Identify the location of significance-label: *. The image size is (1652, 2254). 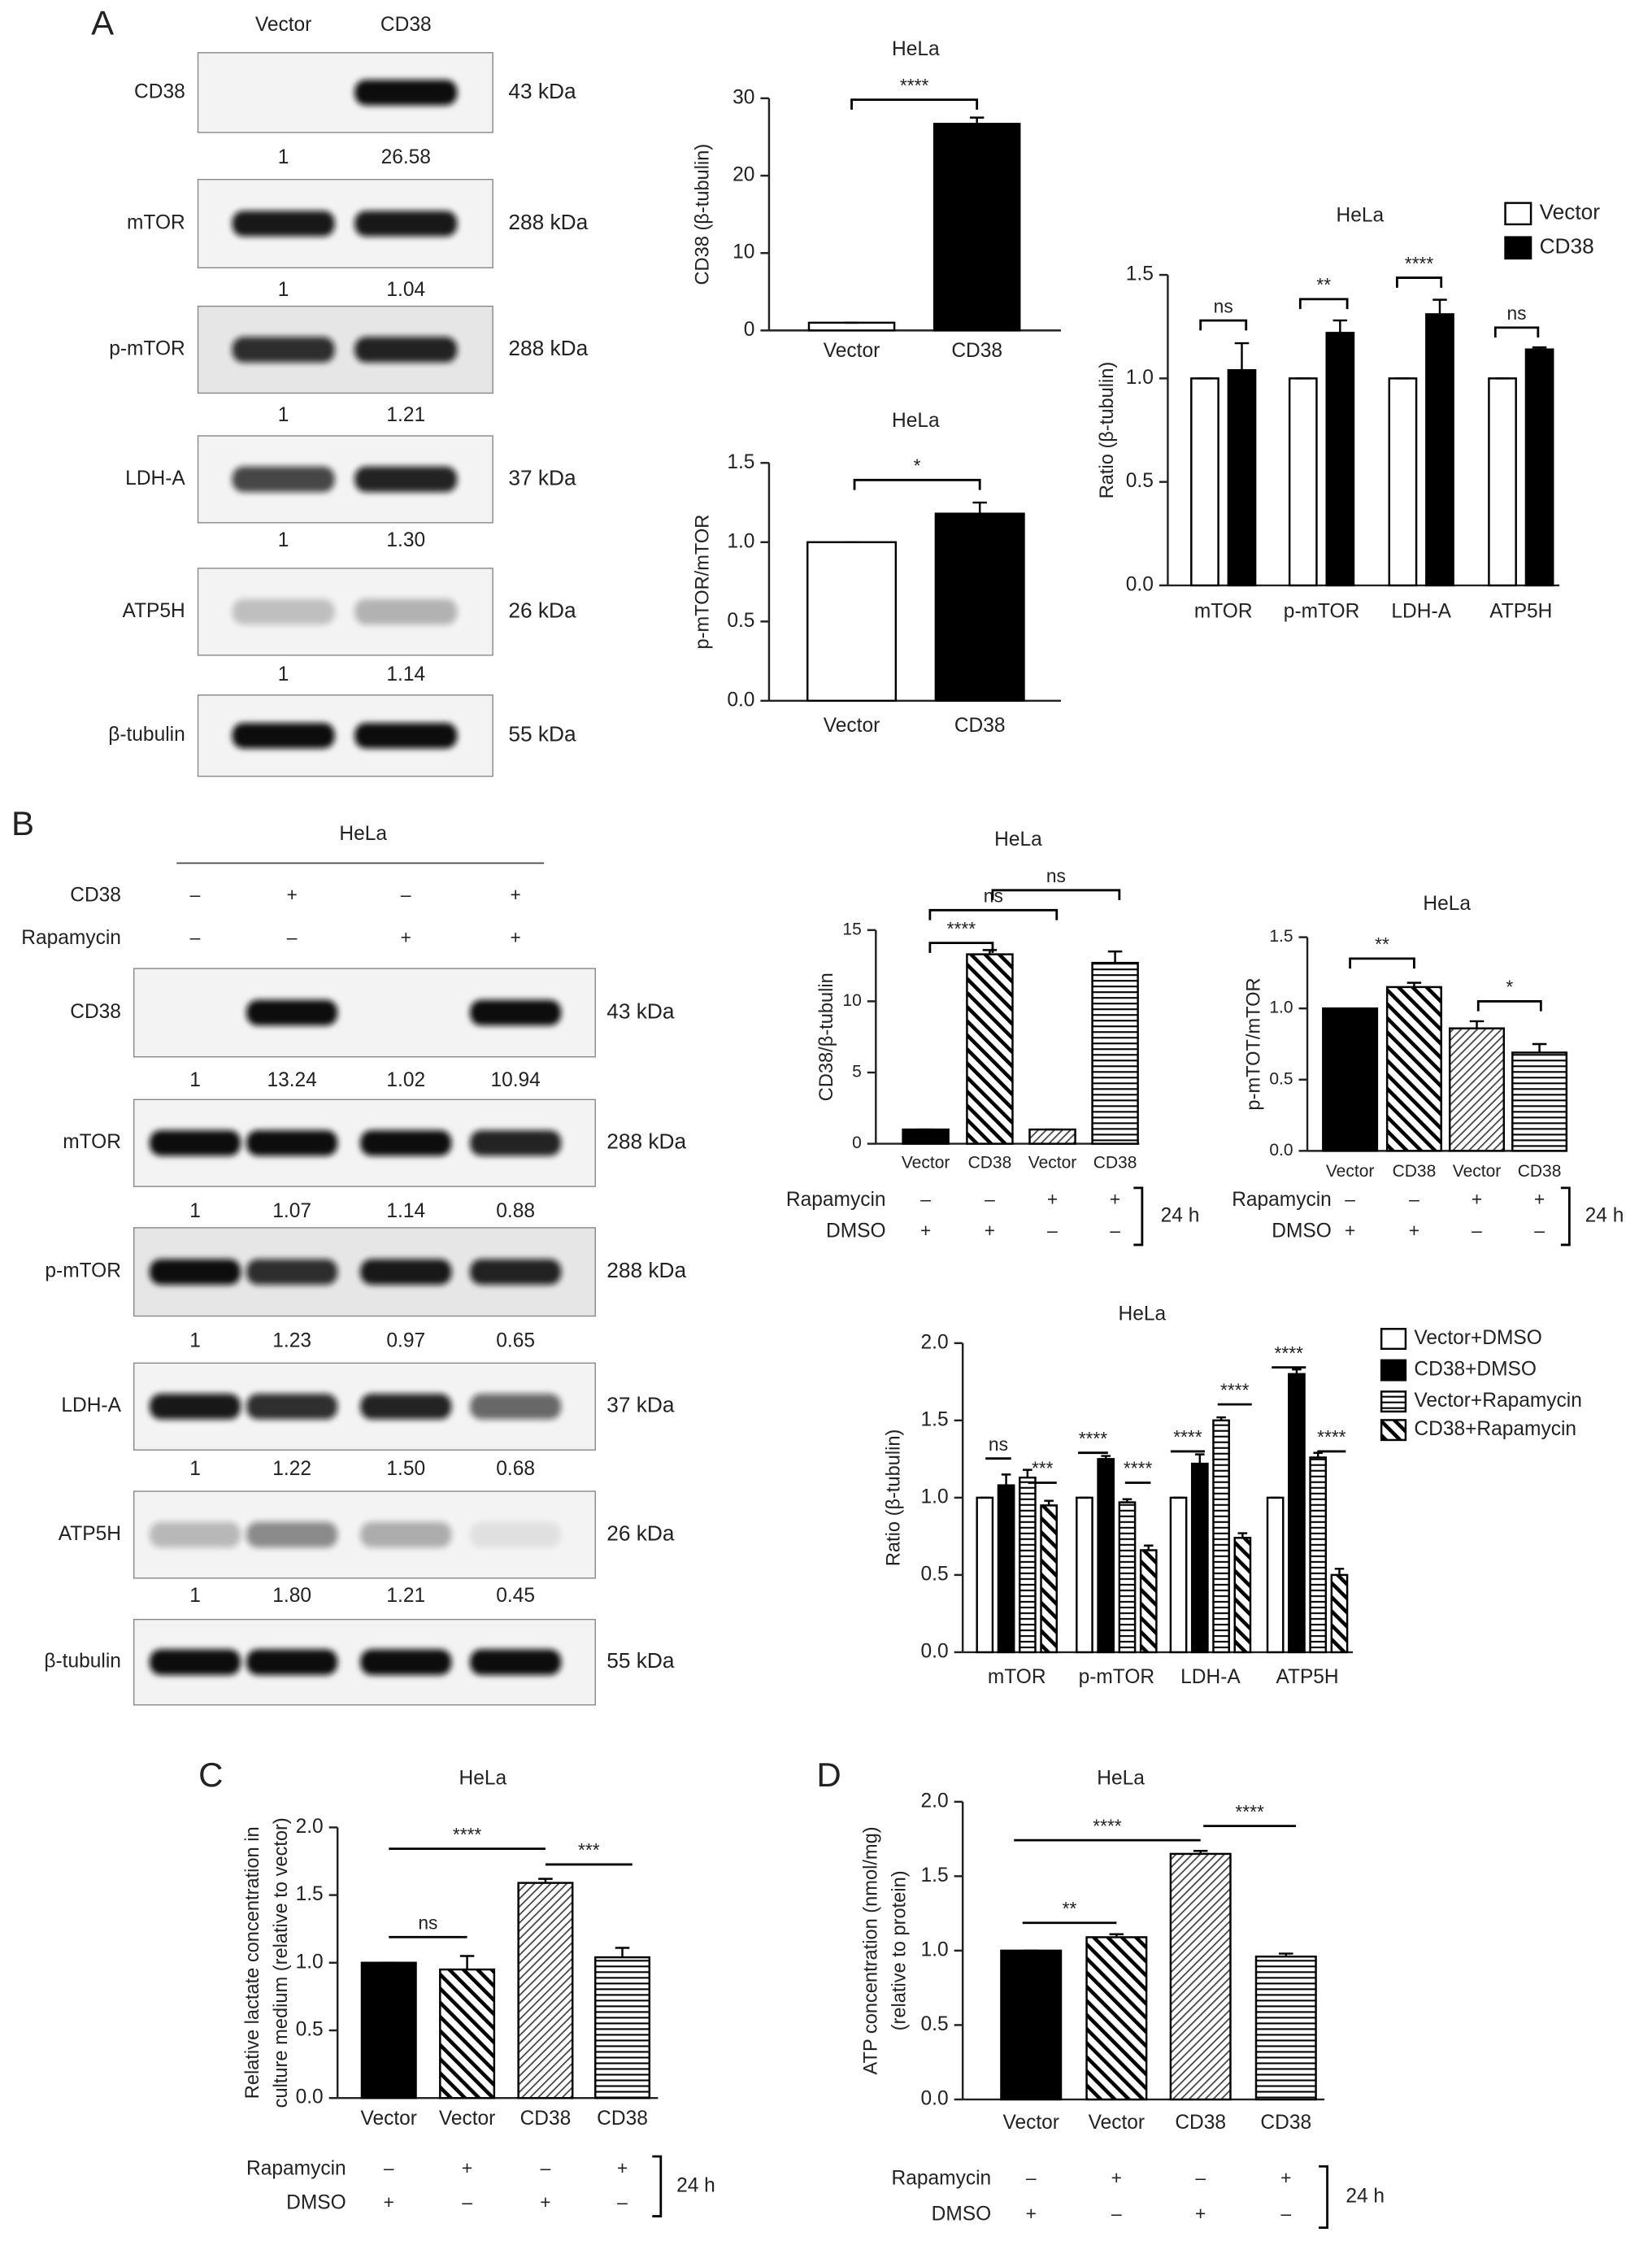
(917, 466).